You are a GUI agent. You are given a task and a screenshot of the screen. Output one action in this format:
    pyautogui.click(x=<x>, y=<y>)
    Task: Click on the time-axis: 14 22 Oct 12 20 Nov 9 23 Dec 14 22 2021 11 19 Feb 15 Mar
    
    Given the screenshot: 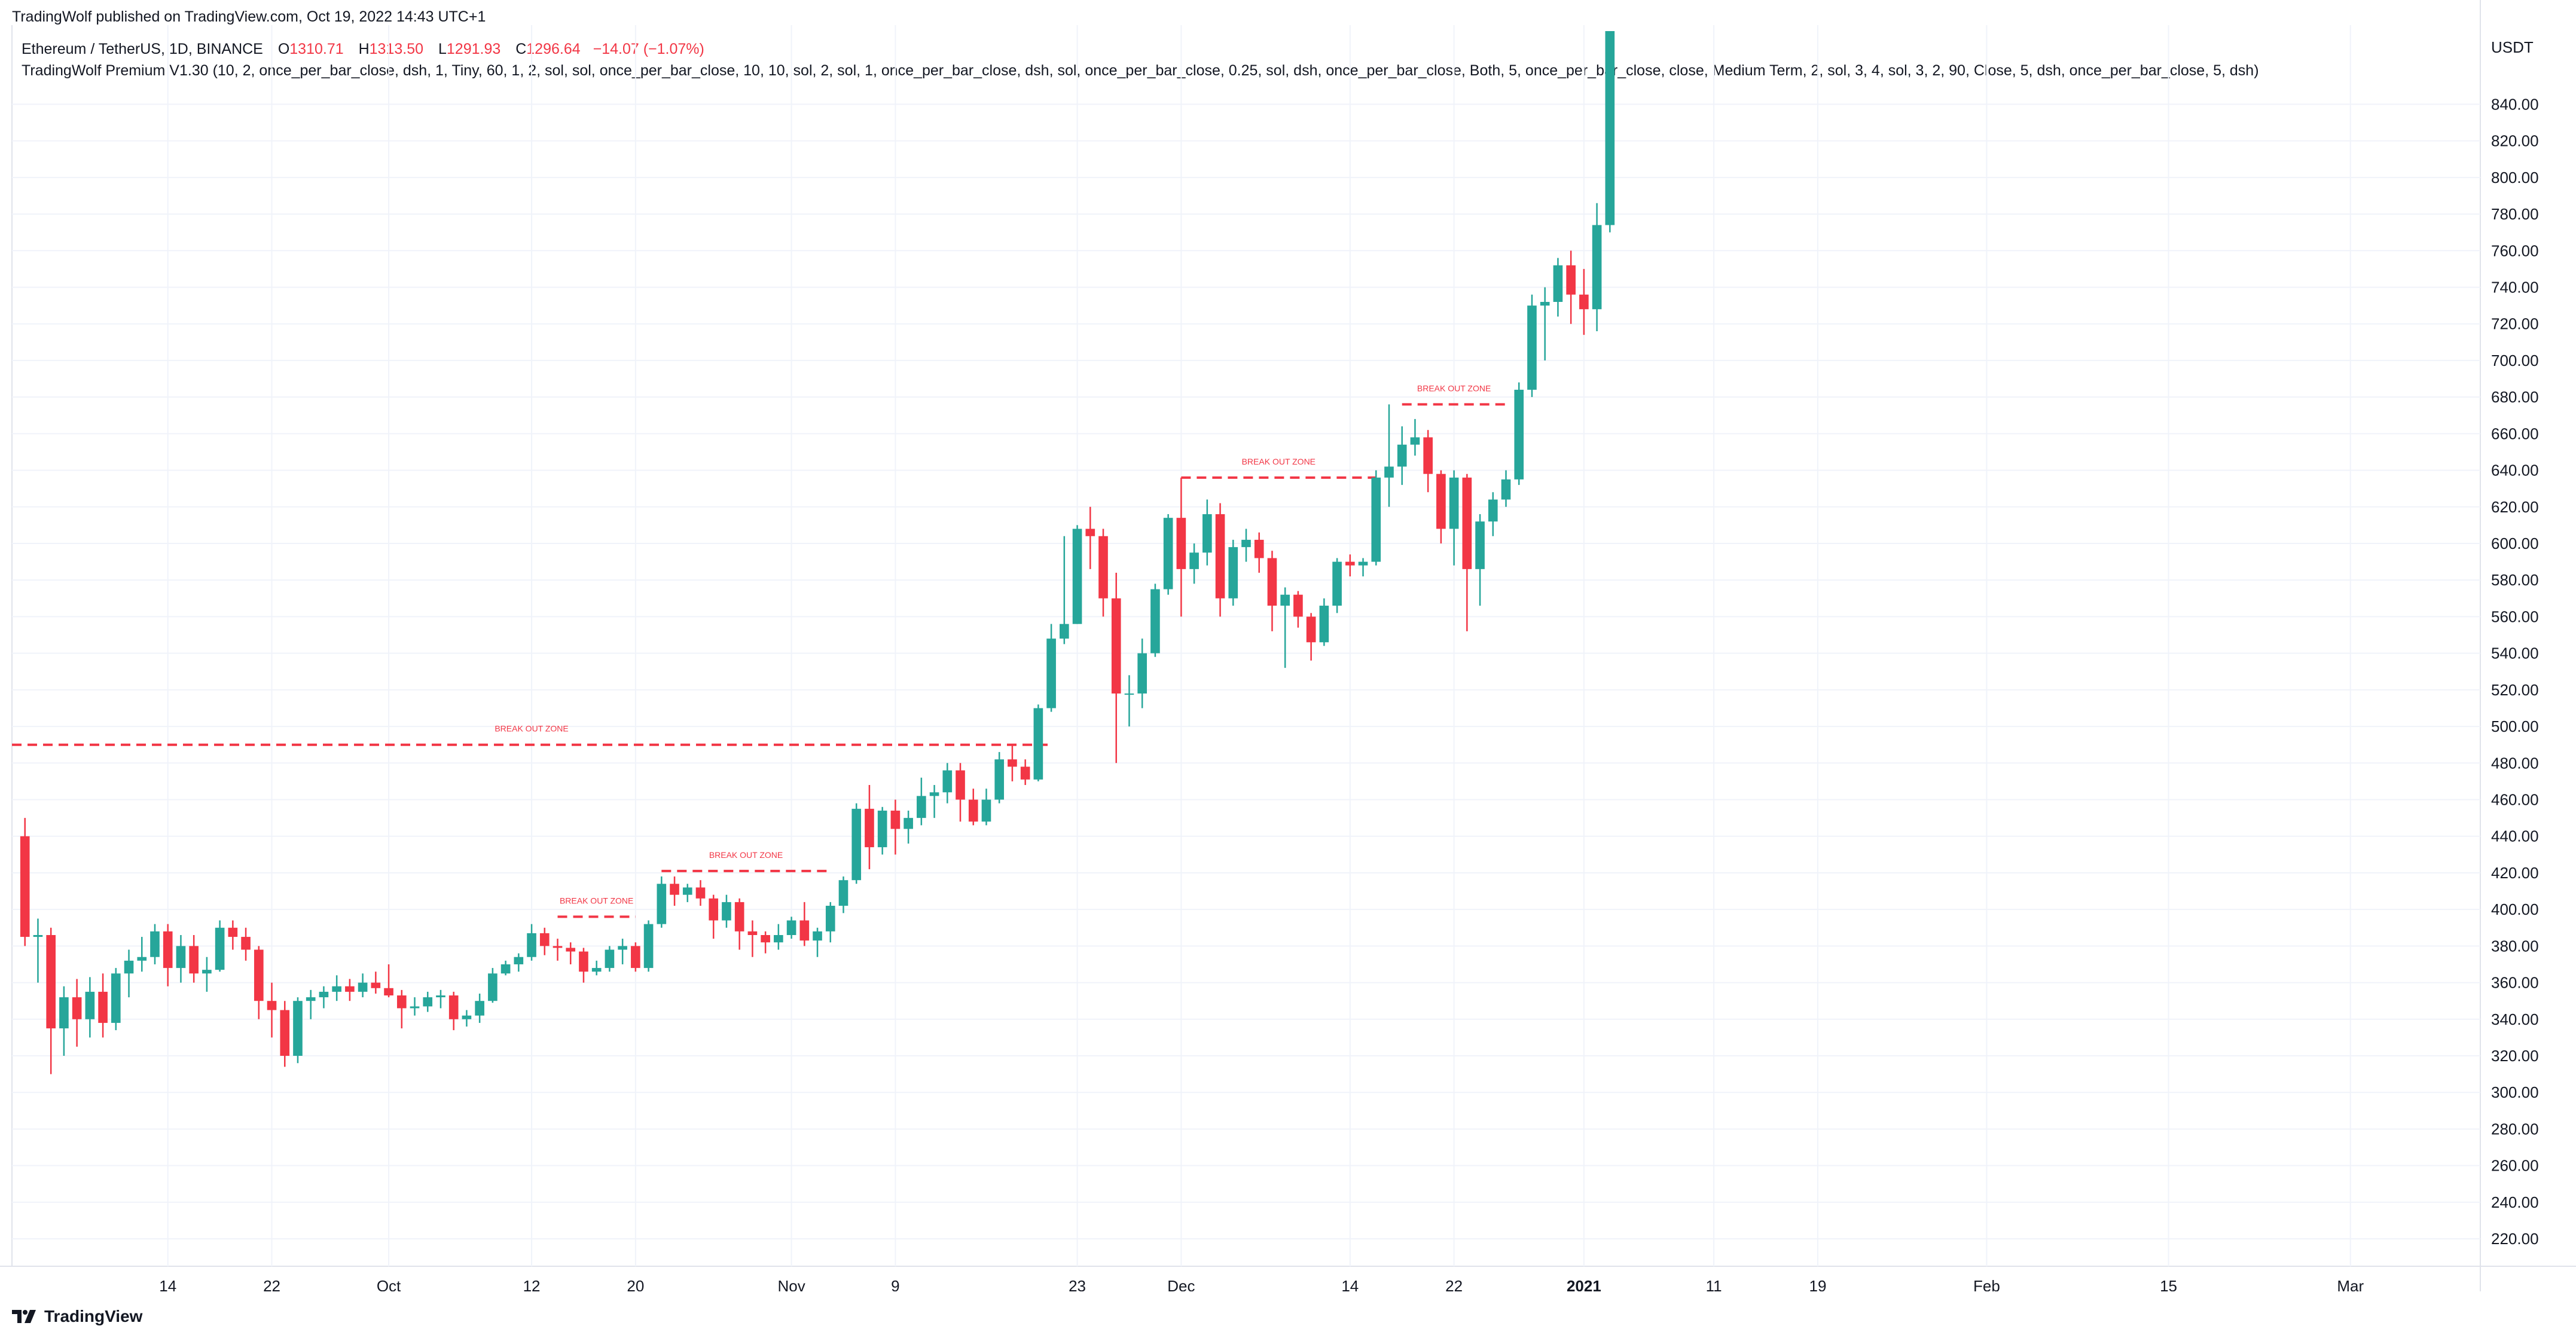 What is the action you would take?
    pyautogui.click(x=1261, y=1284)
    